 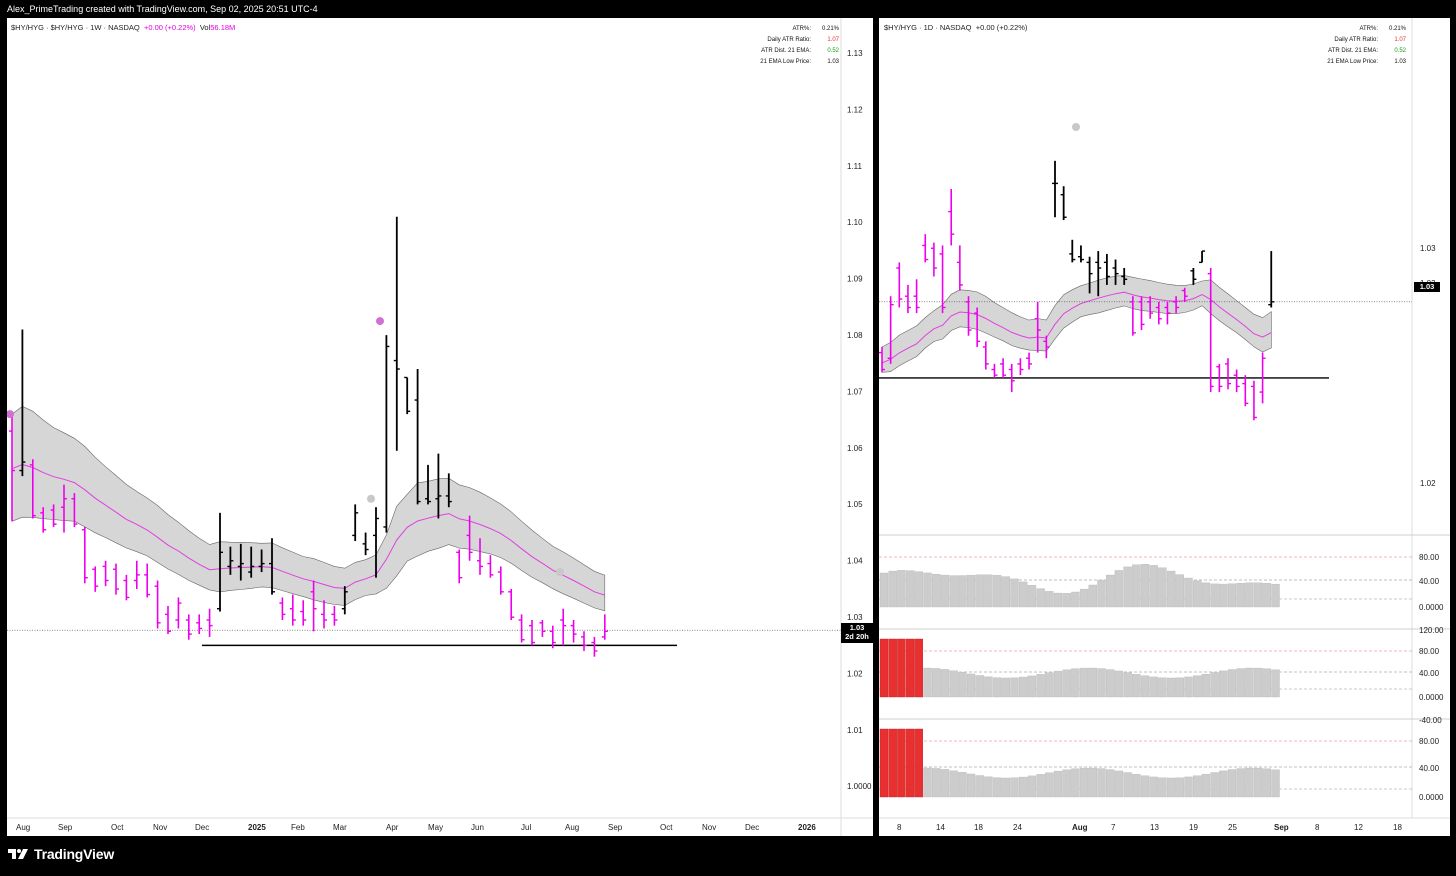 I want to click on atr-value: 0.52, so click(x=833, y=51).